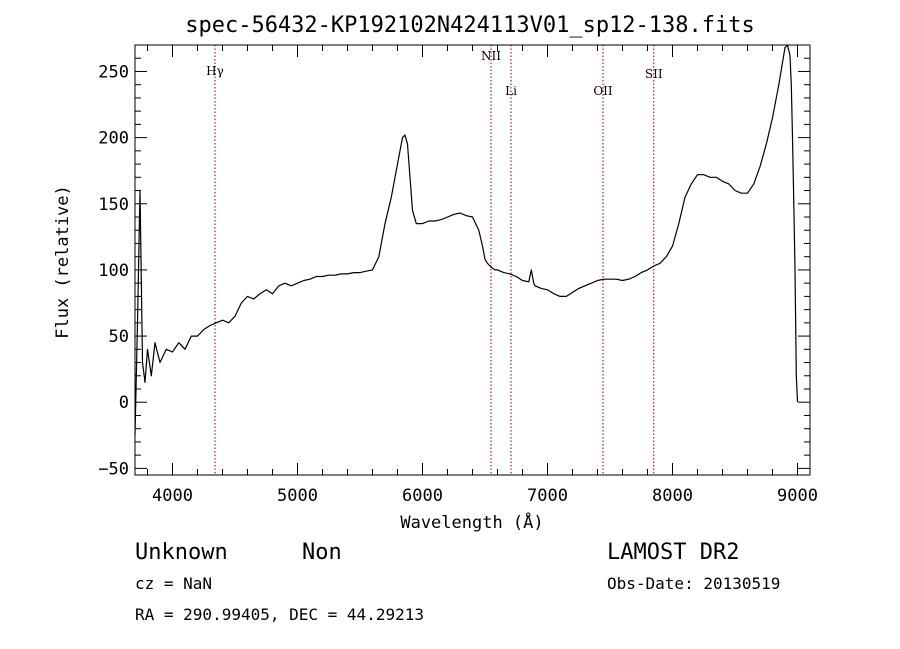  Describe the element at coordinates (181, 552) in the screenshot. I see `class-label: Unknown` at that location.